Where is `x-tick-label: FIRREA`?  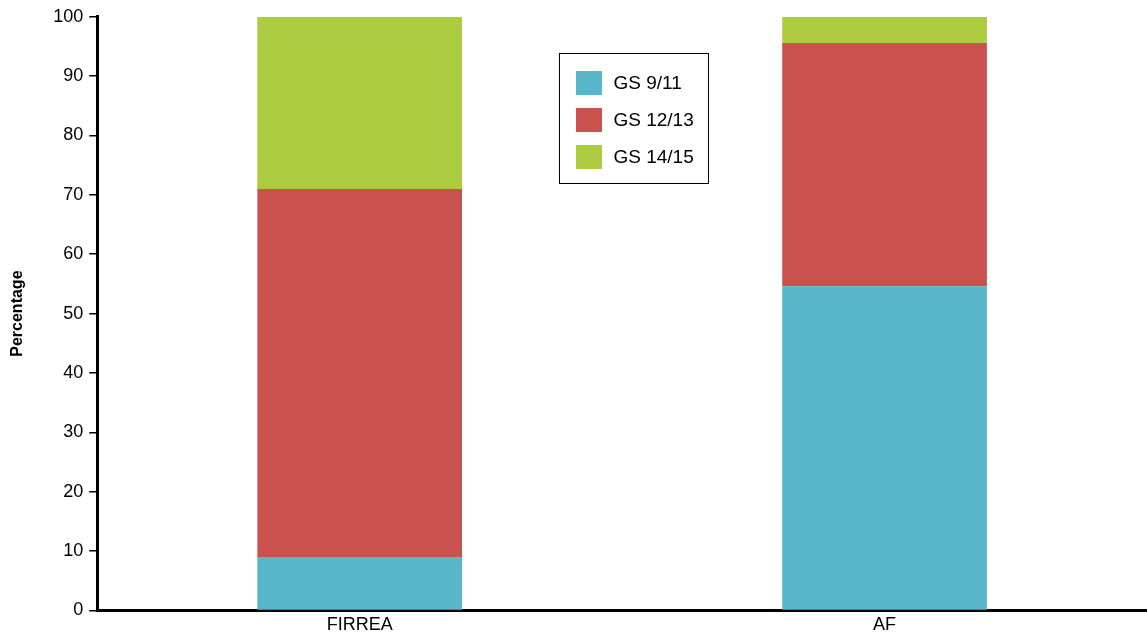
x-tick-label: FIRREA is located at coordinates (359, 624).